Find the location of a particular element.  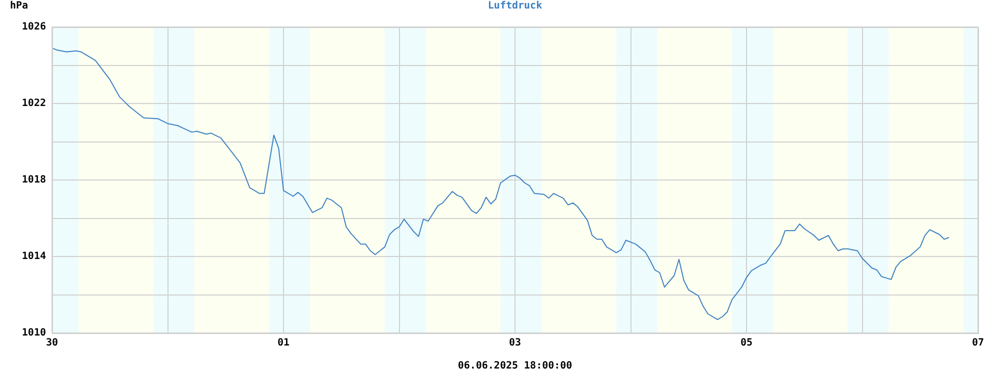

x-tick-label: 01 is located at coordinates (283, 343).